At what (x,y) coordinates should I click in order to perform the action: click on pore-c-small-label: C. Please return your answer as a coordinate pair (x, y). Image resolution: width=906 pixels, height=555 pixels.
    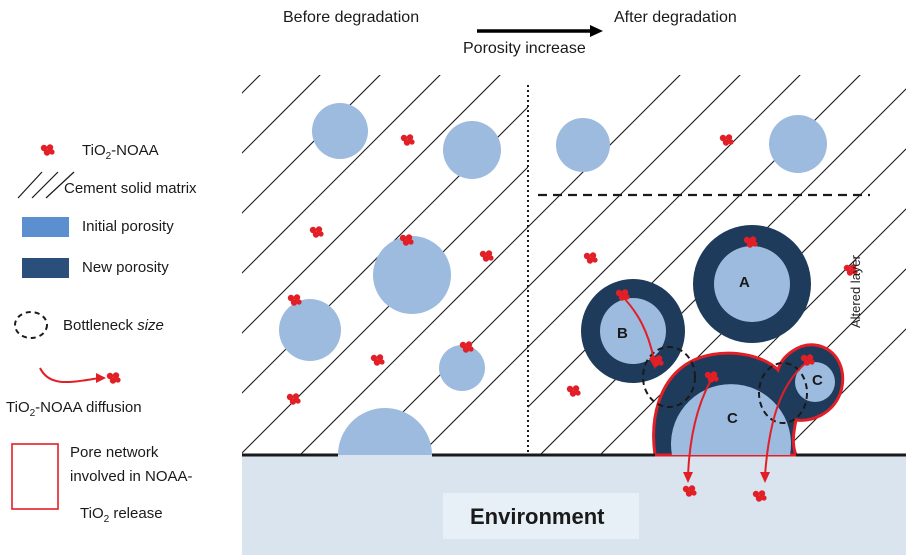
    Looking at the image, I should click on (817, 380).